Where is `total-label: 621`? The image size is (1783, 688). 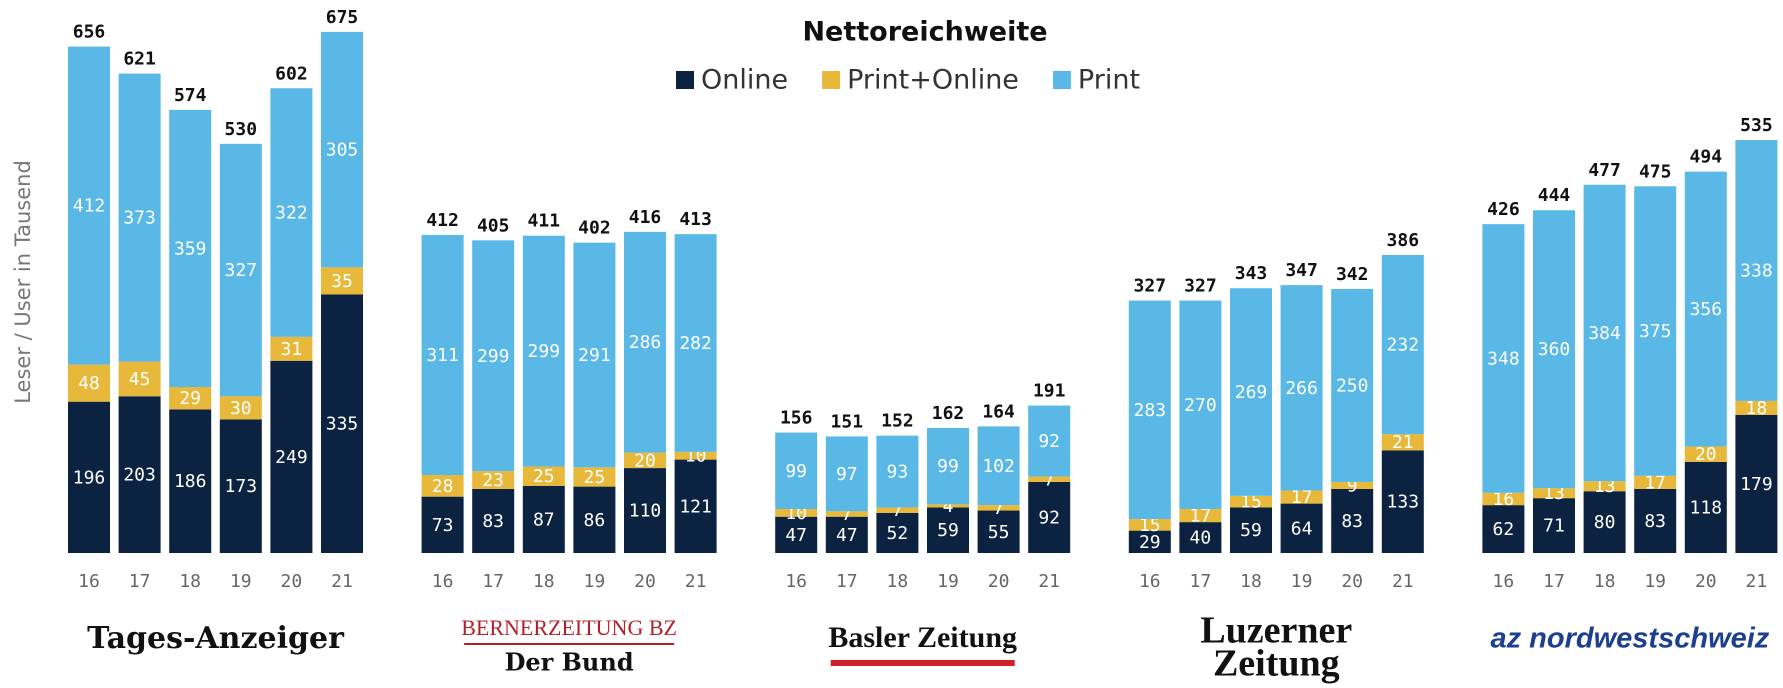
total-label: 621 is located at coordinates (139, 59).